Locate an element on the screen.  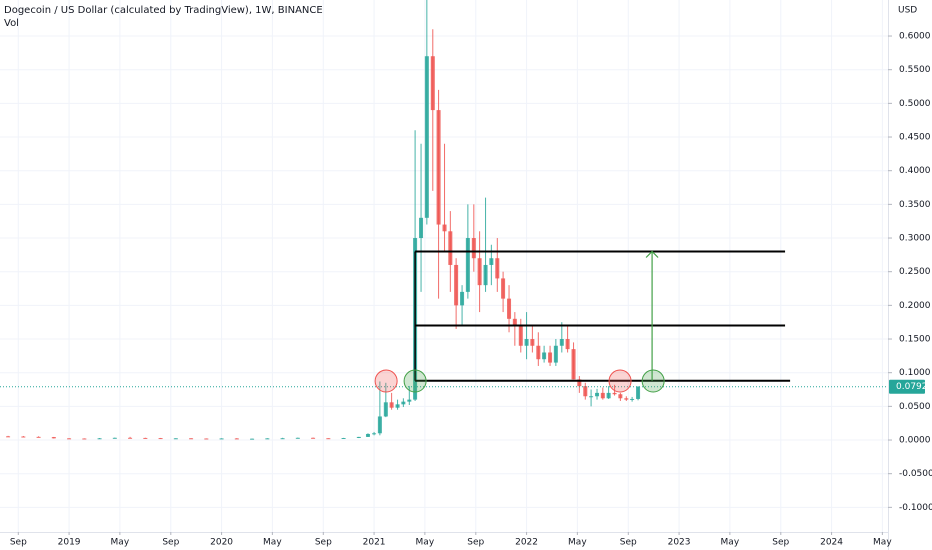
y-tick-label: 0.3000 is located at coordinates (915, 239).